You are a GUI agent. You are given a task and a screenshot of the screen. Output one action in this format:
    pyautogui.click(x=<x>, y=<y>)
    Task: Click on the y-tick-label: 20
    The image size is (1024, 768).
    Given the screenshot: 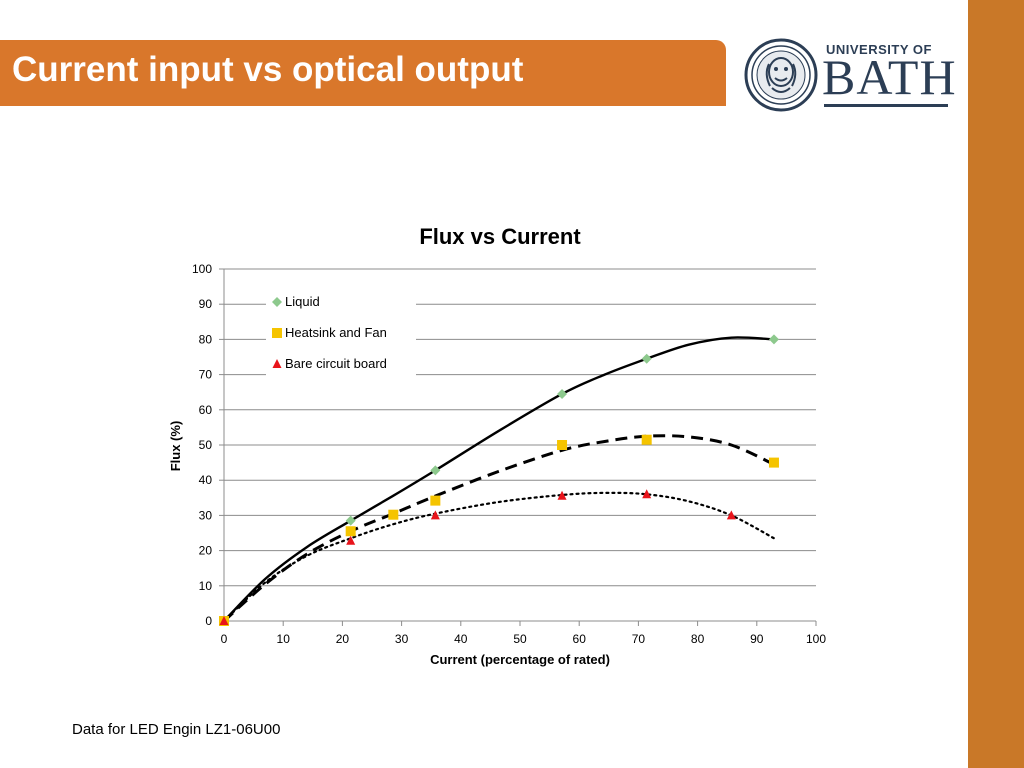 What is the action you would take?
    pyautogui.click(x=206, y=551)
    